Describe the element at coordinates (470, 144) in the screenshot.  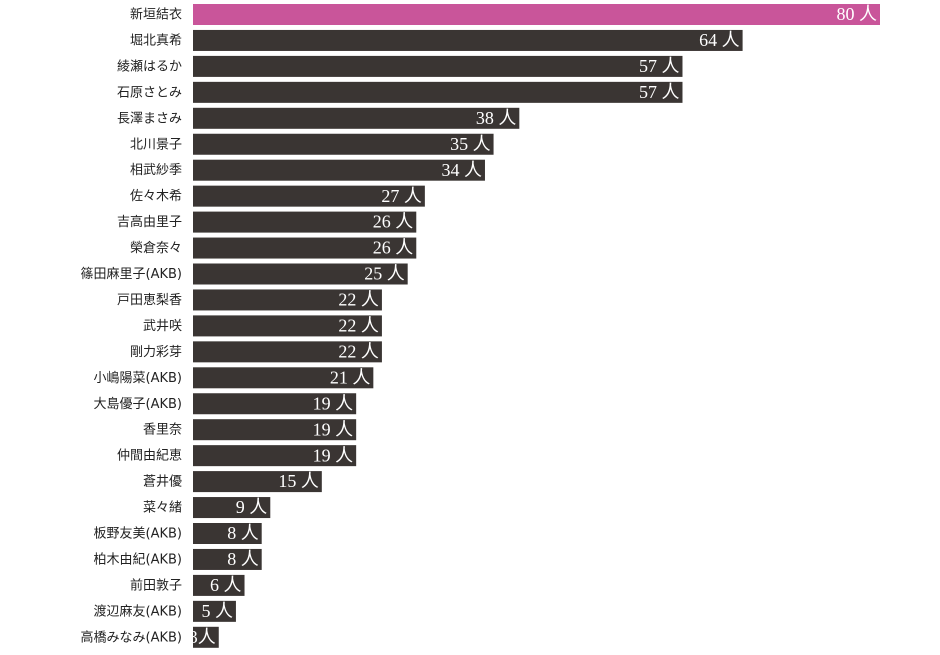
I see `value-label: 35 人` at that location.